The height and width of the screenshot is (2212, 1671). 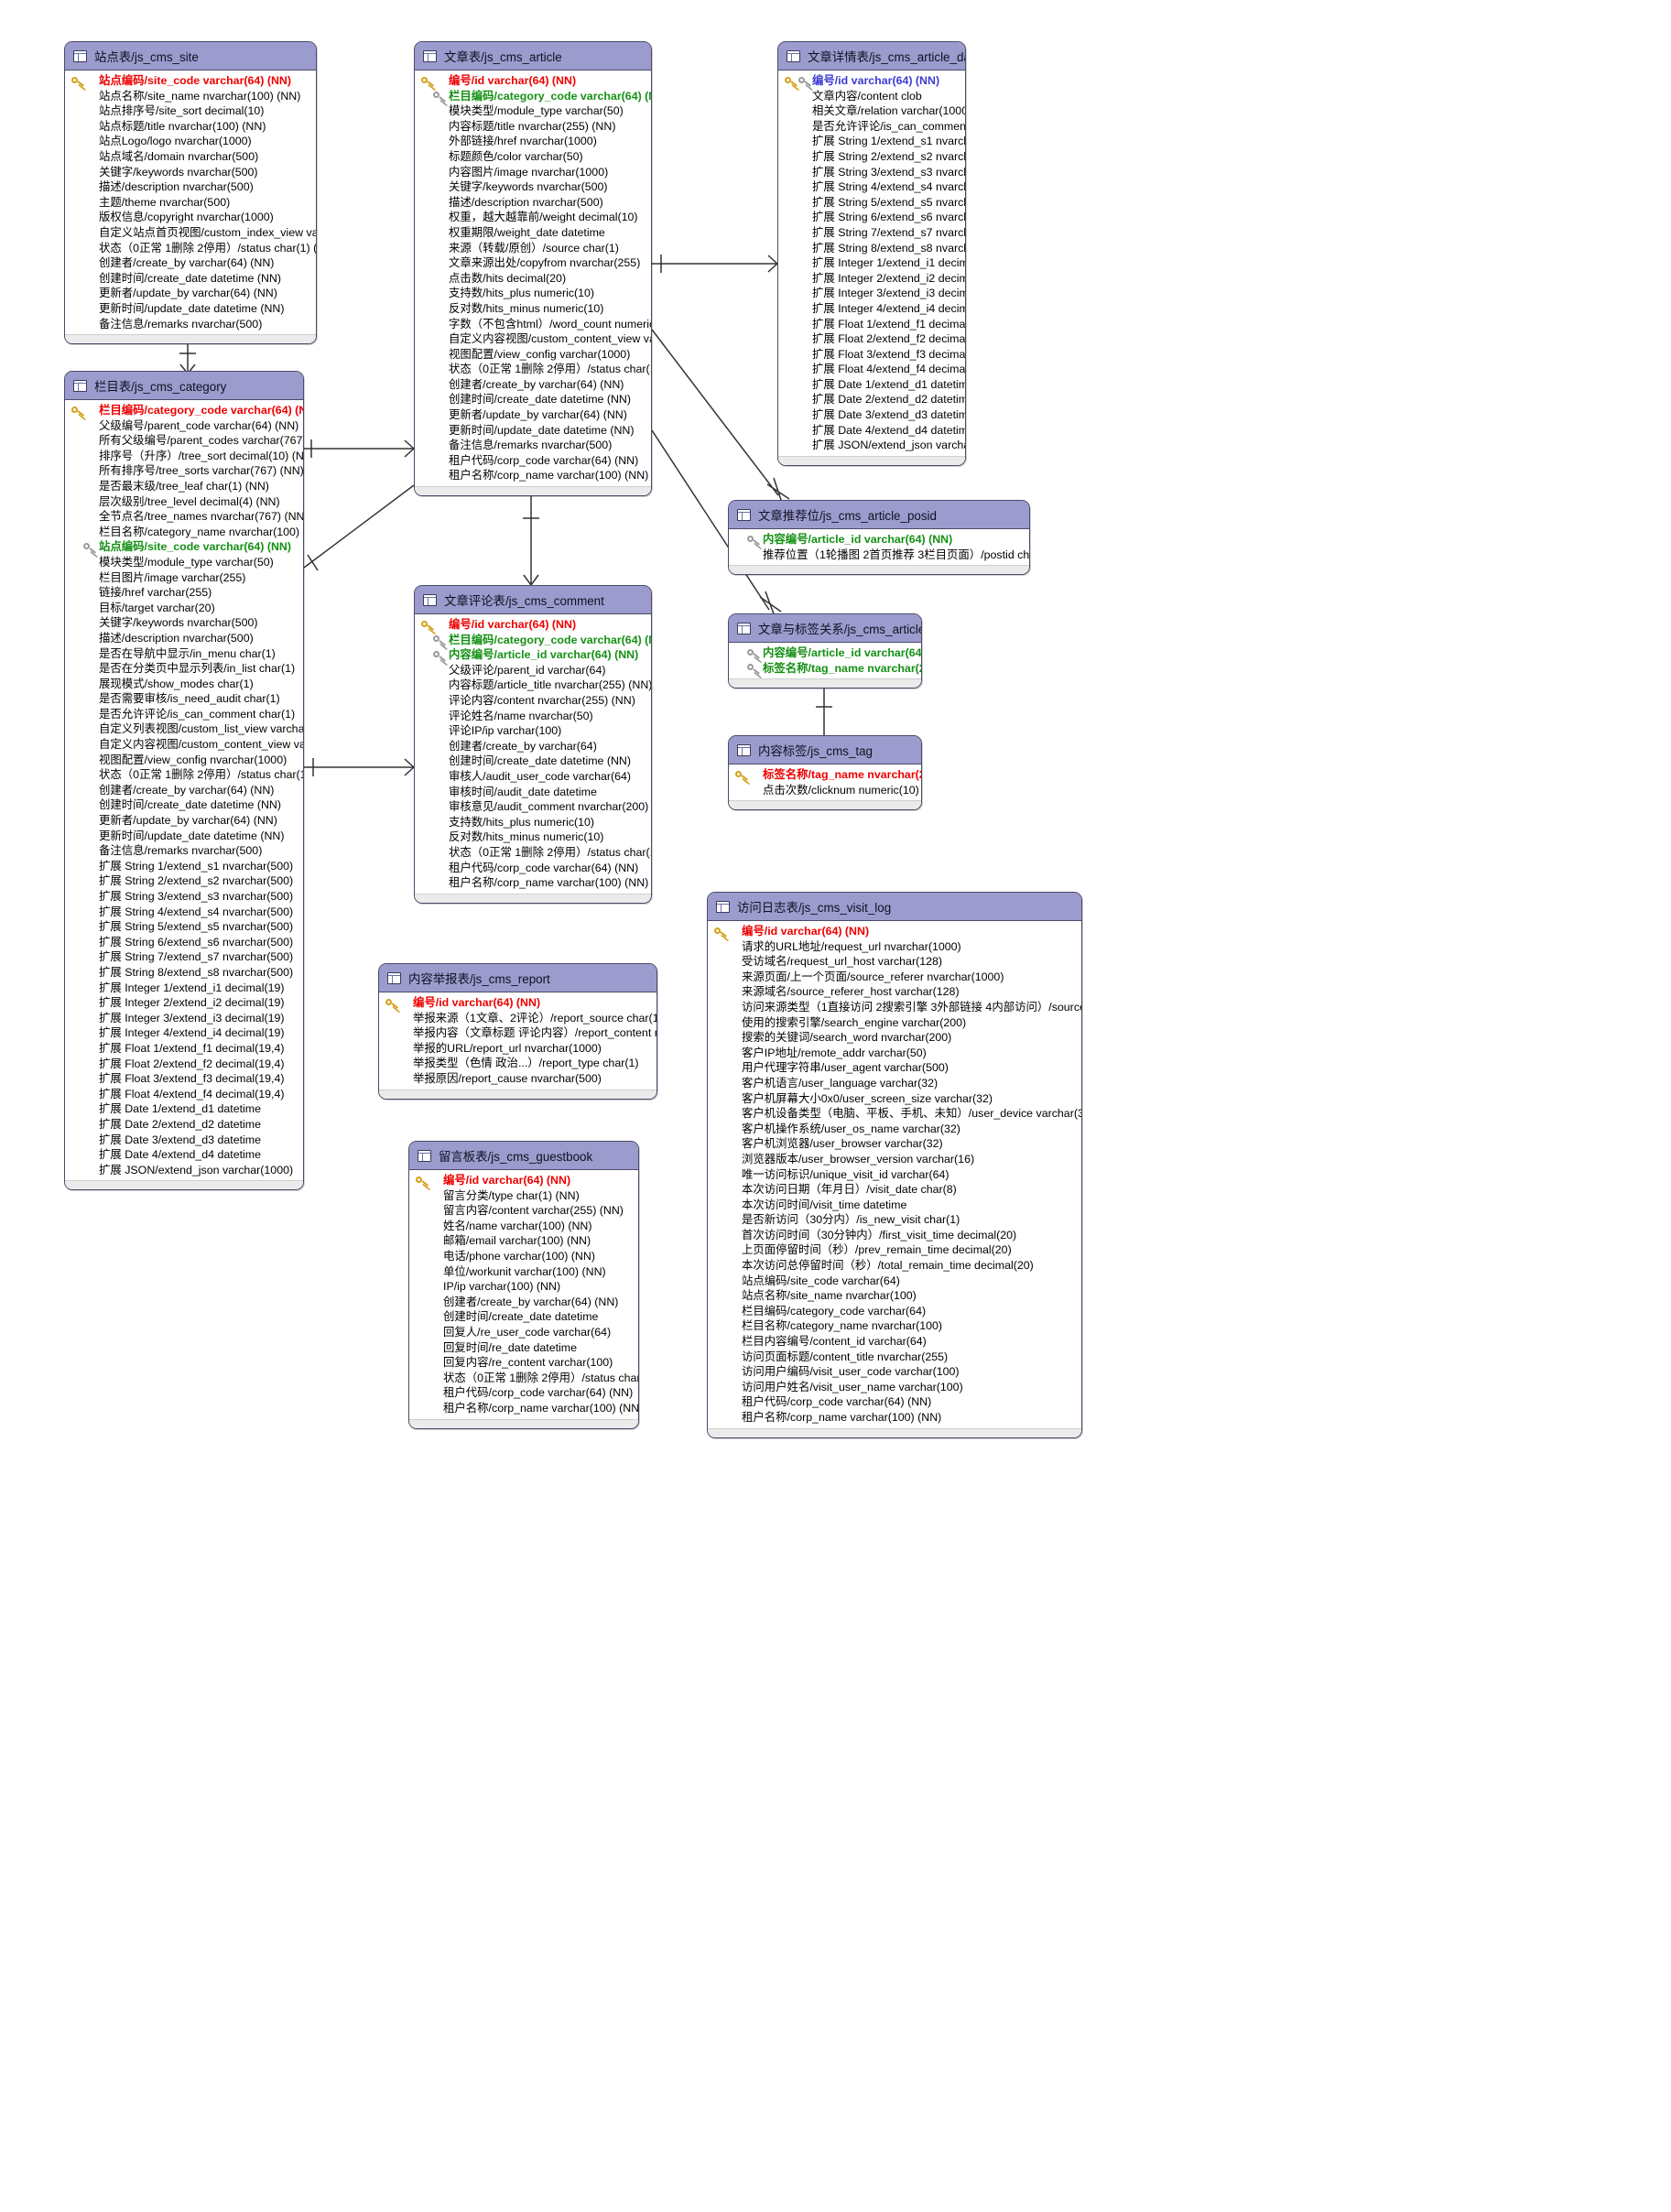 I want to click on entity-field-row: 扩展 String 5/extend_s5 nvarchar(500), so click(x=184, y=927).